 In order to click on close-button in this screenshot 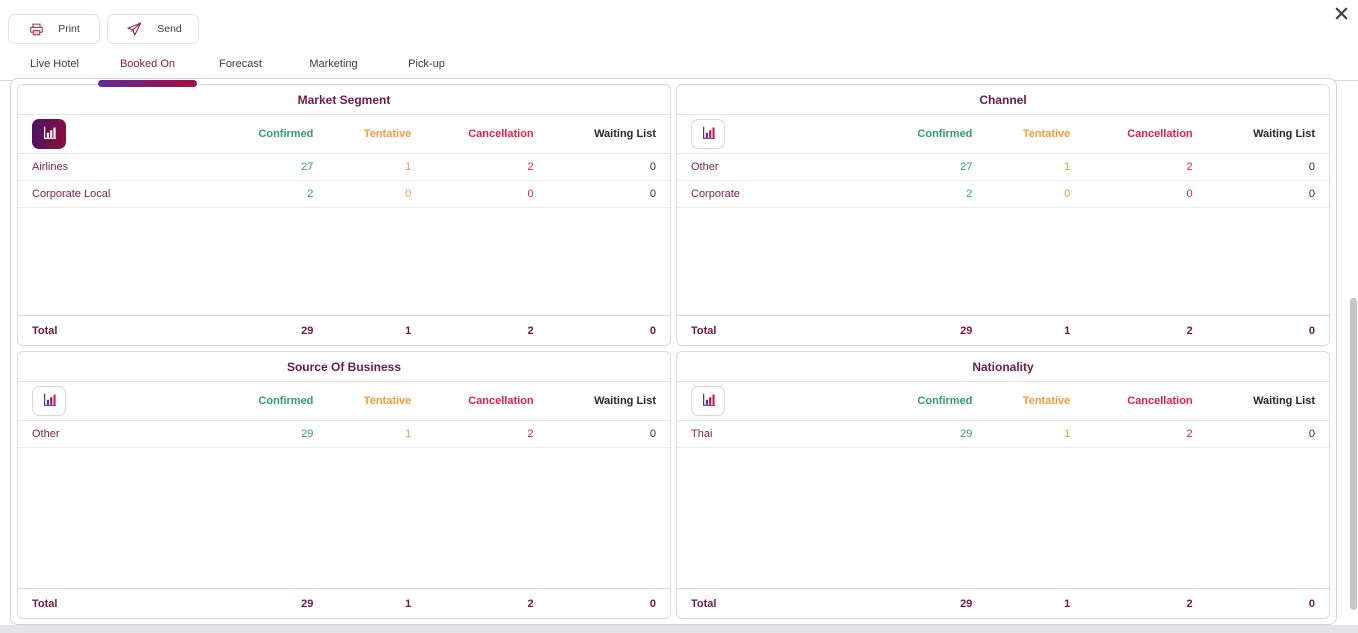, I will do `click(1341, 14)`.